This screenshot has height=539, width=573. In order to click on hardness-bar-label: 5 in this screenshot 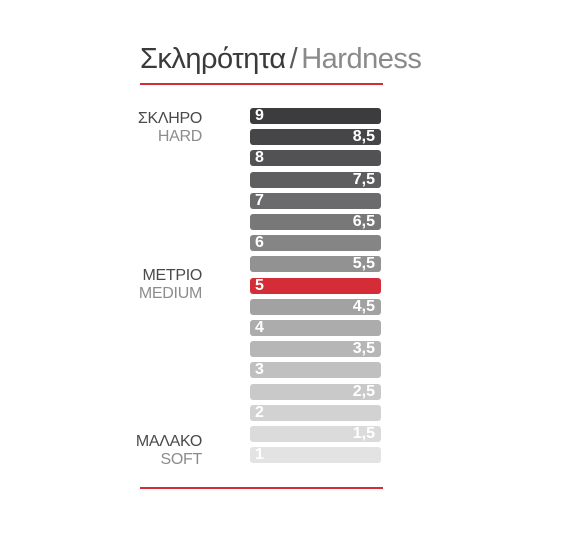, I will do `click(259, 285)`.